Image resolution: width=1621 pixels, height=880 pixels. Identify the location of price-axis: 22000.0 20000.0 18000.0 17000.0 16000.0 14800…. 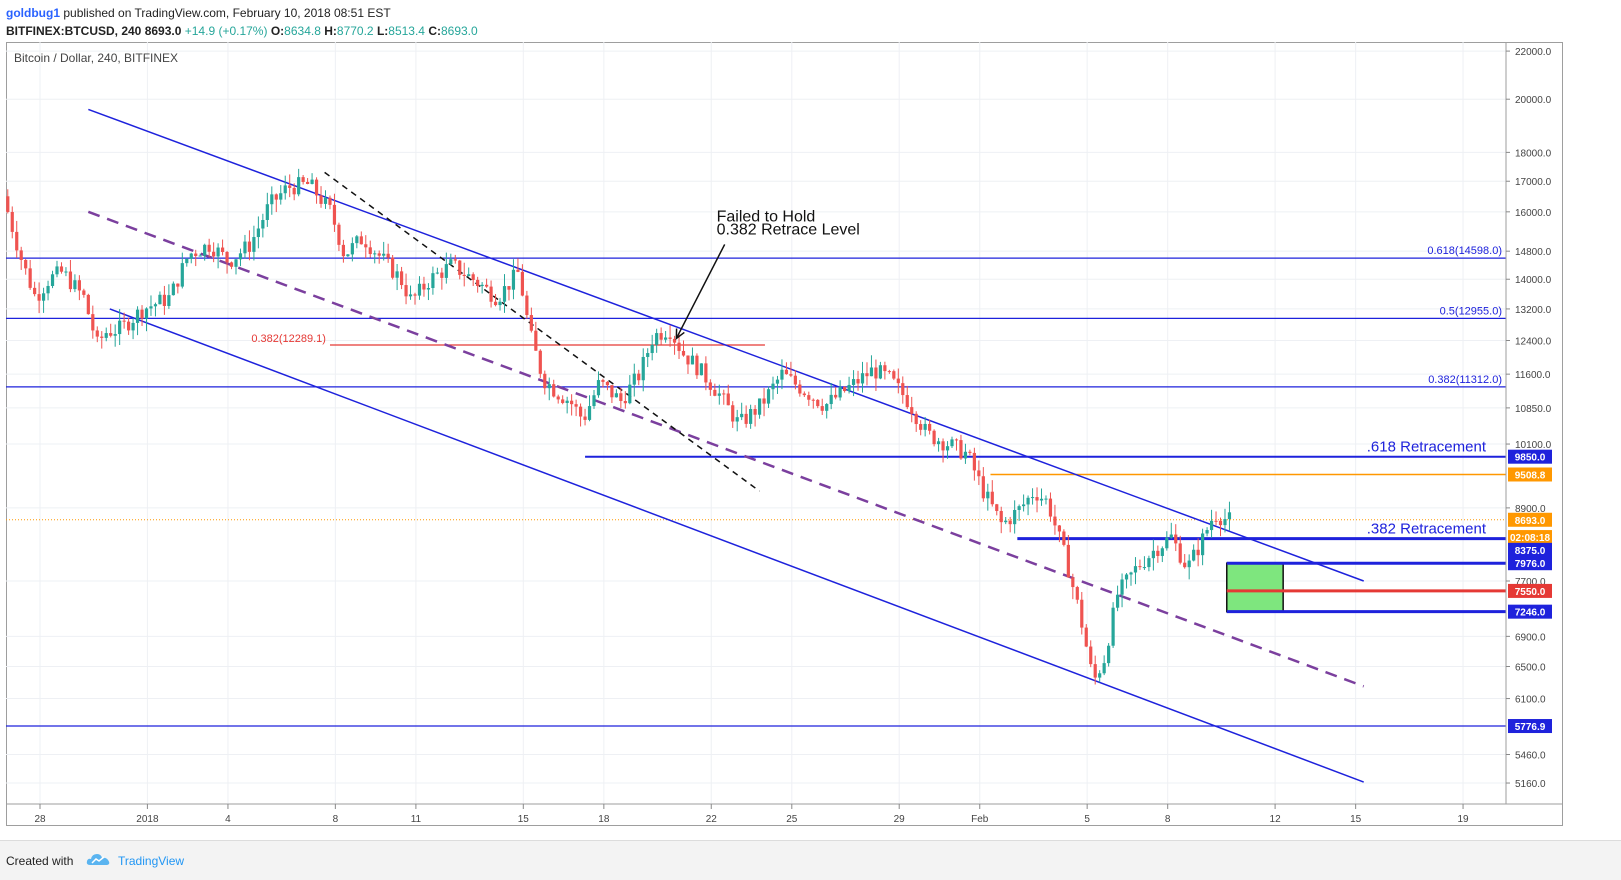
(1528, 423).